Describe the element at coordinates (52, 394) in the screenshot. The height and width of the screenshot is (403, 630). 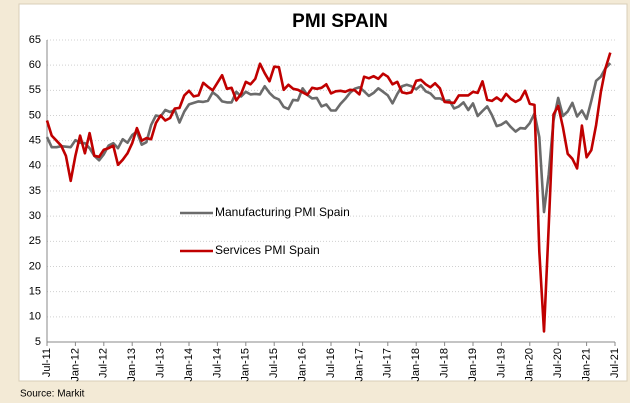
I see `source: Source: Markit` at that location.